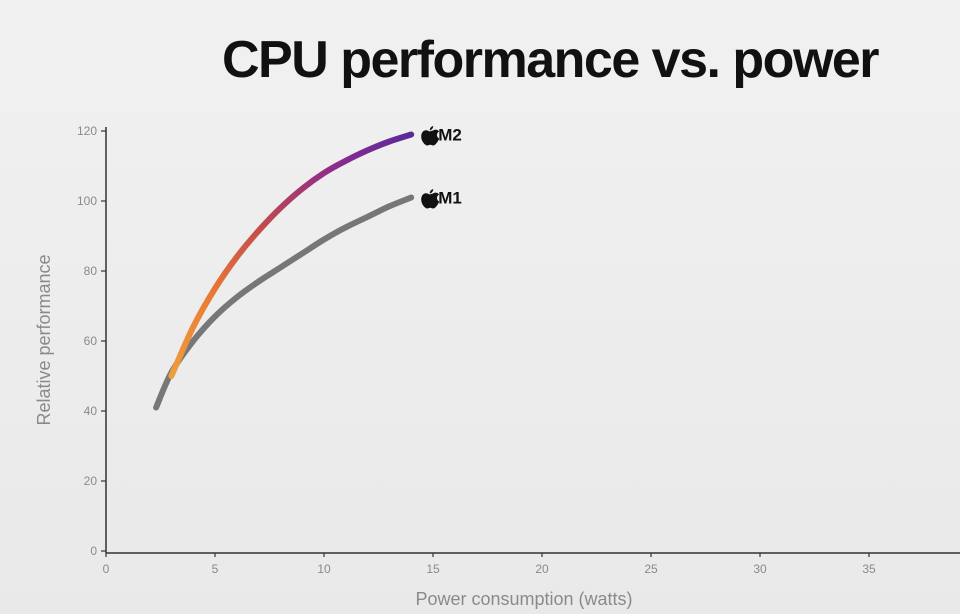  I want to click on y-axis-label: Relative performance, so click(44, 339).